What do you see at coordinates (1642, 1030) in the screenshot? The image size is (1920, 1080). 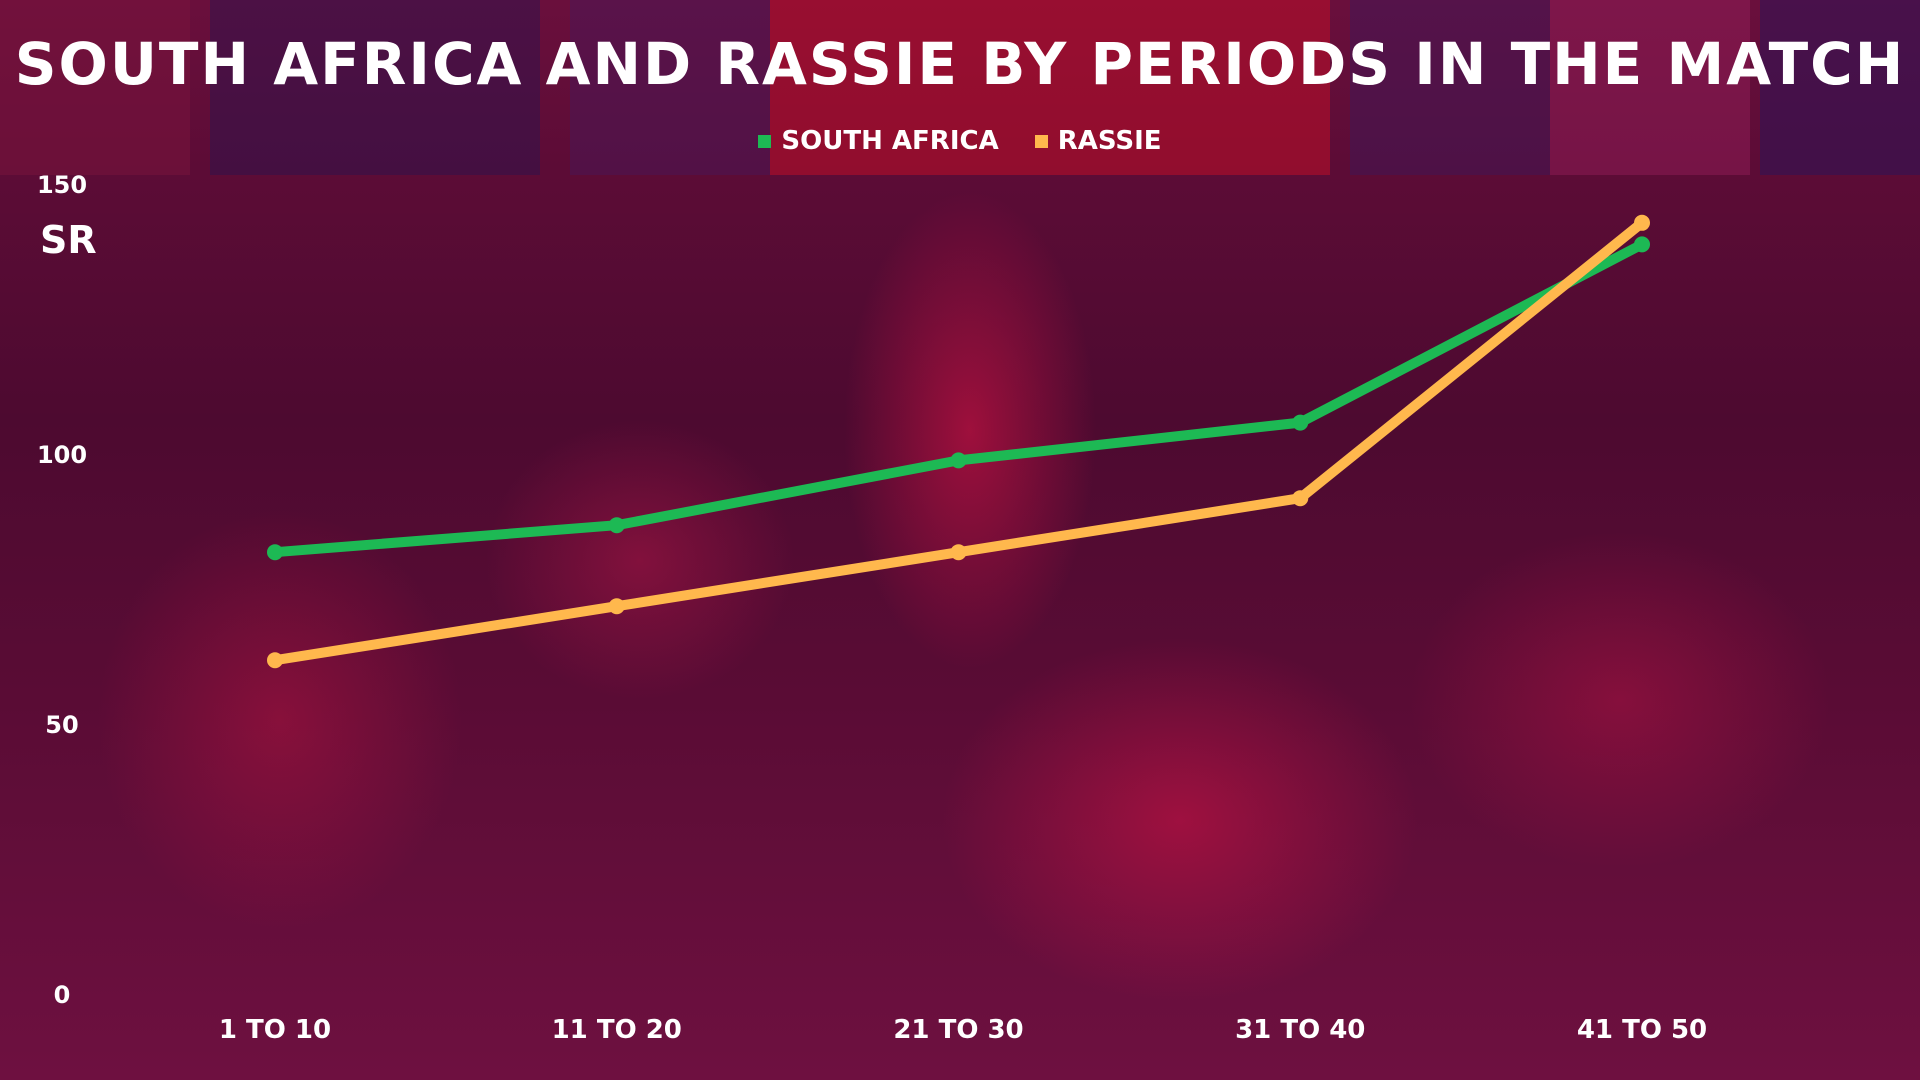 I see `x-tick-label-5: 41 TO 50` at bounding box center [1642, 1030].